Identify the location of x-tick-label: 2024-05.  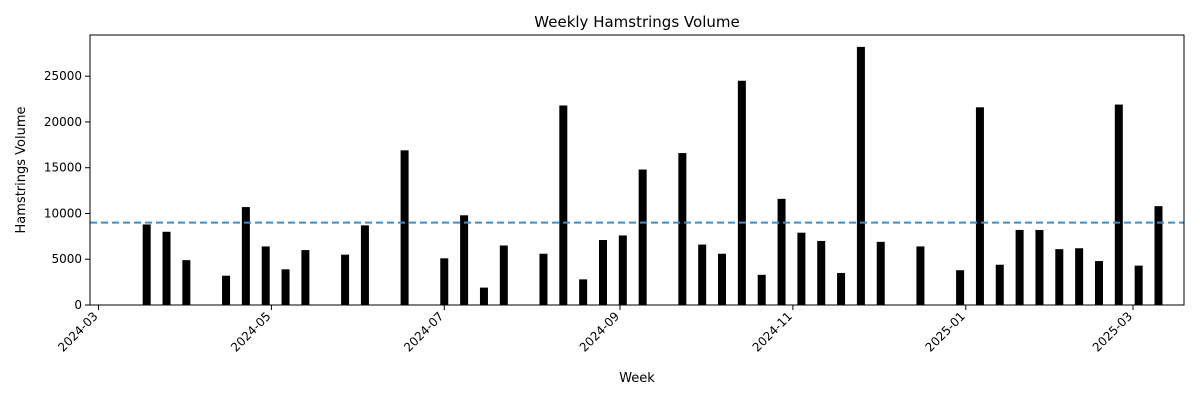
(250, 331).